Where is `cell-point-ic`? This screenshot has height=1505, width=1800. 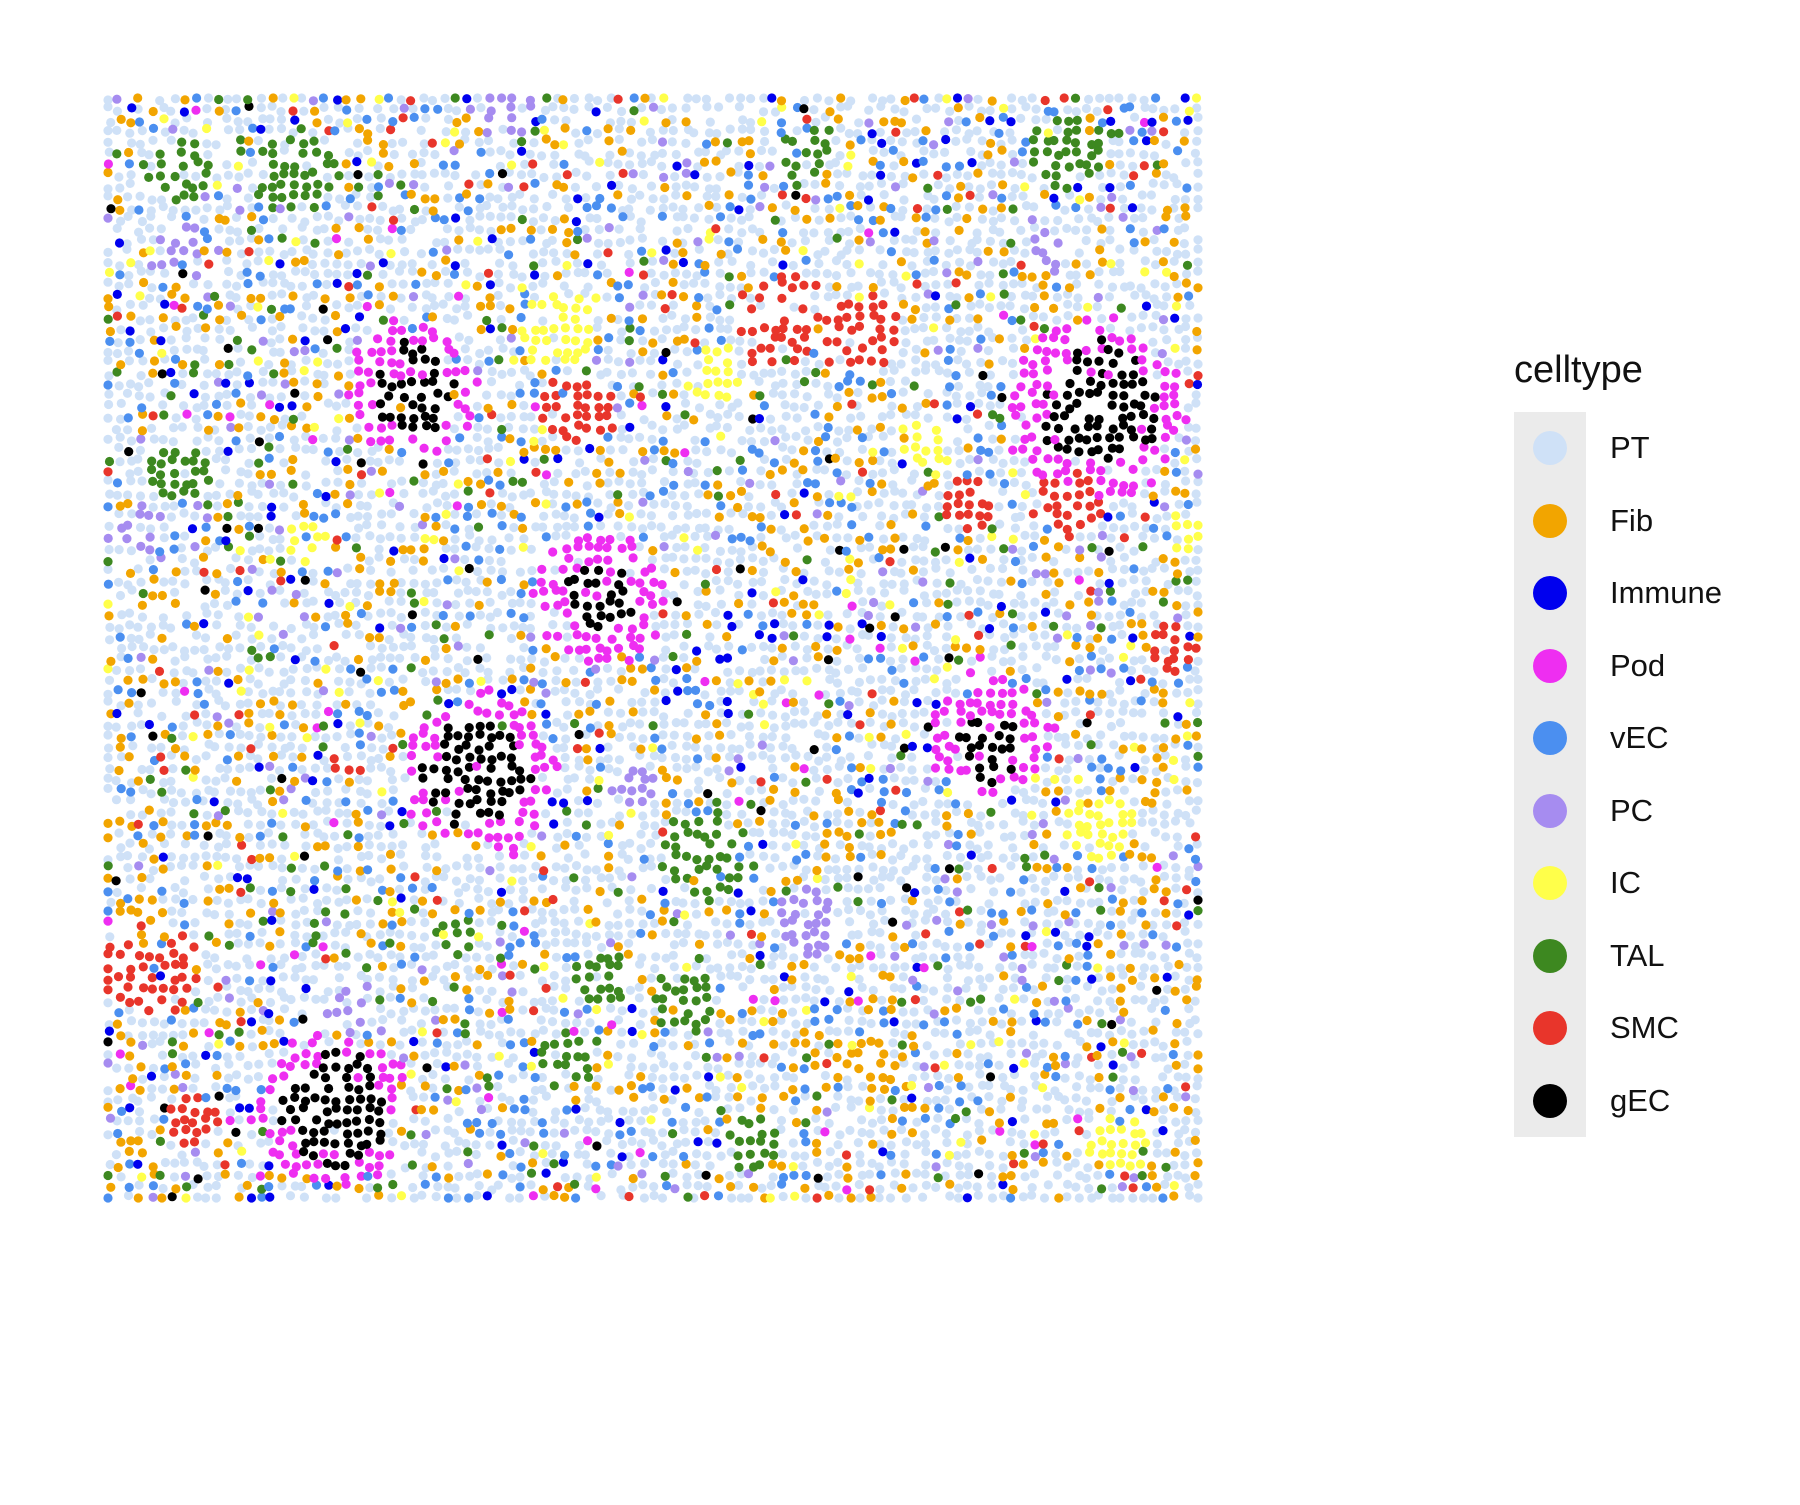 cell-point-ic is located at coordinates (770, 1198).